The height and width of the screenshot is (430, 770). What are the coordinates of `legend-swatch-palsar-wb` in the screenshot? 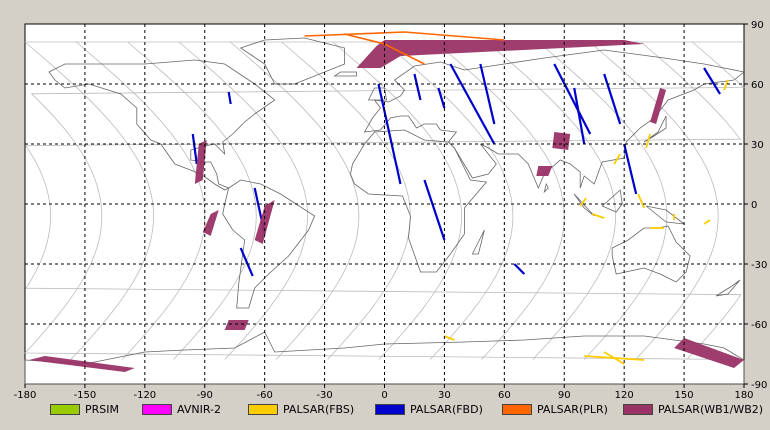 It's located at (638, 409).